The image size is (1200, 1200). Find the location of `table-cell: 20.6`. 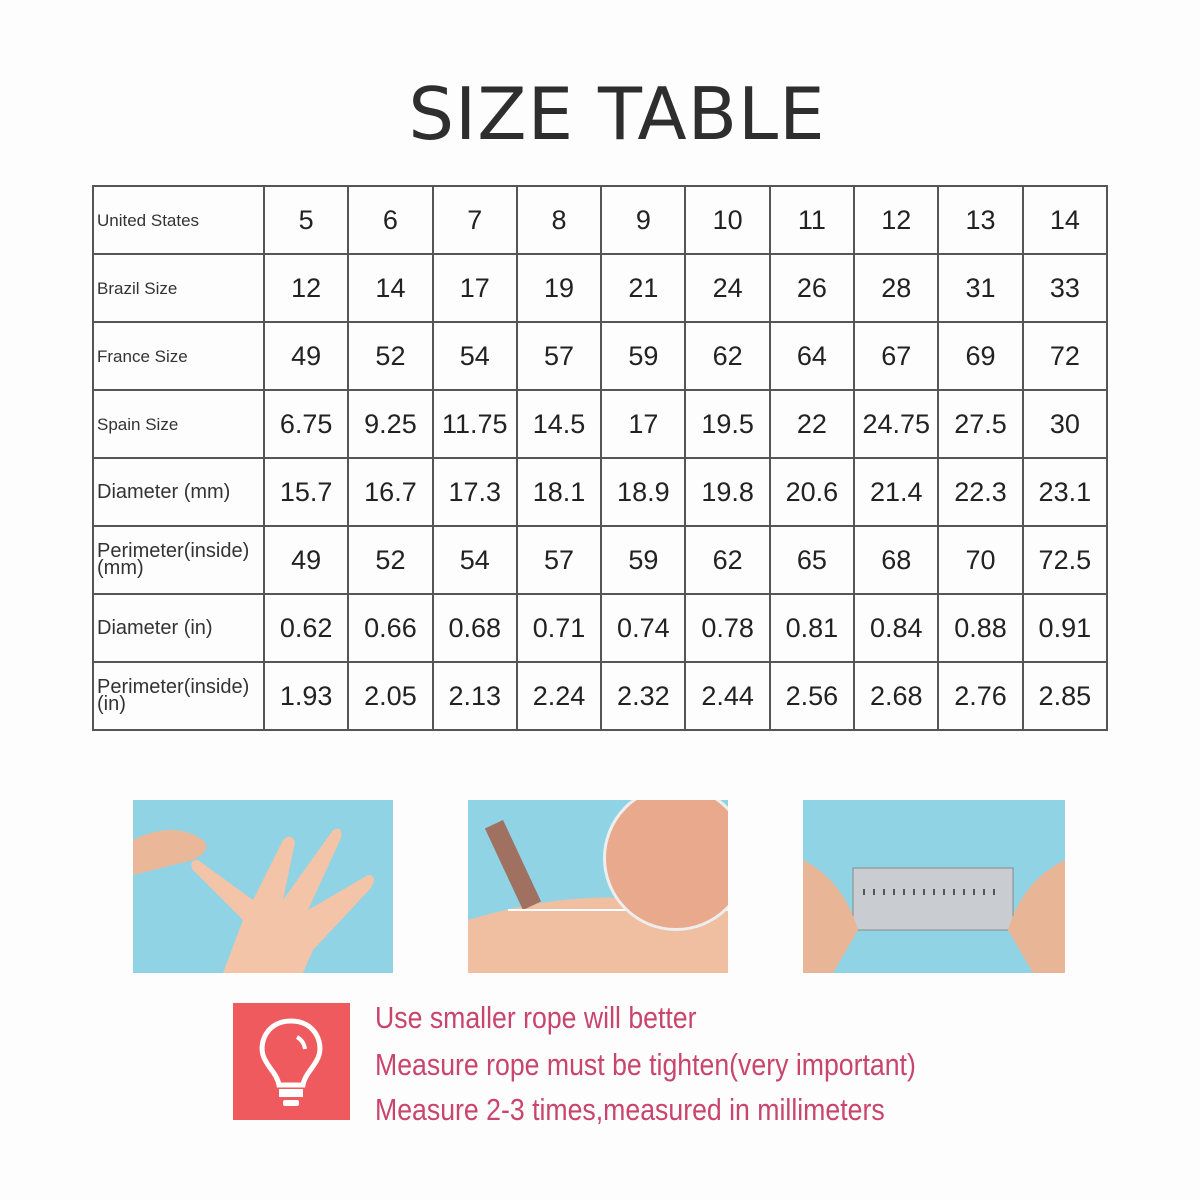

table-cell: 20.6 is located at coordinates (812, 492).